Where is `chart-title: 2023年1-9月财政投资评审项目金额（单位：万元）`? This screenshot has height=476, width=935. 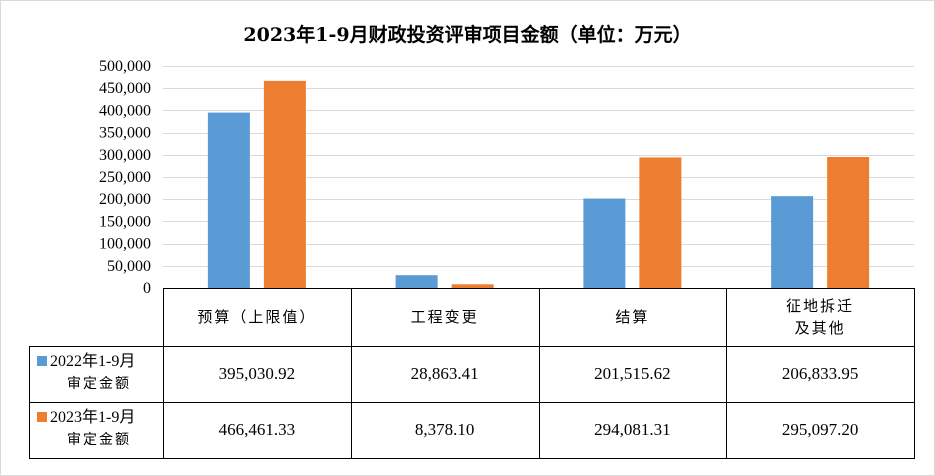
chart-title: 2023年1-9月财政投资评审项目金额（单位：万元） is located at coordinates (467, 35).